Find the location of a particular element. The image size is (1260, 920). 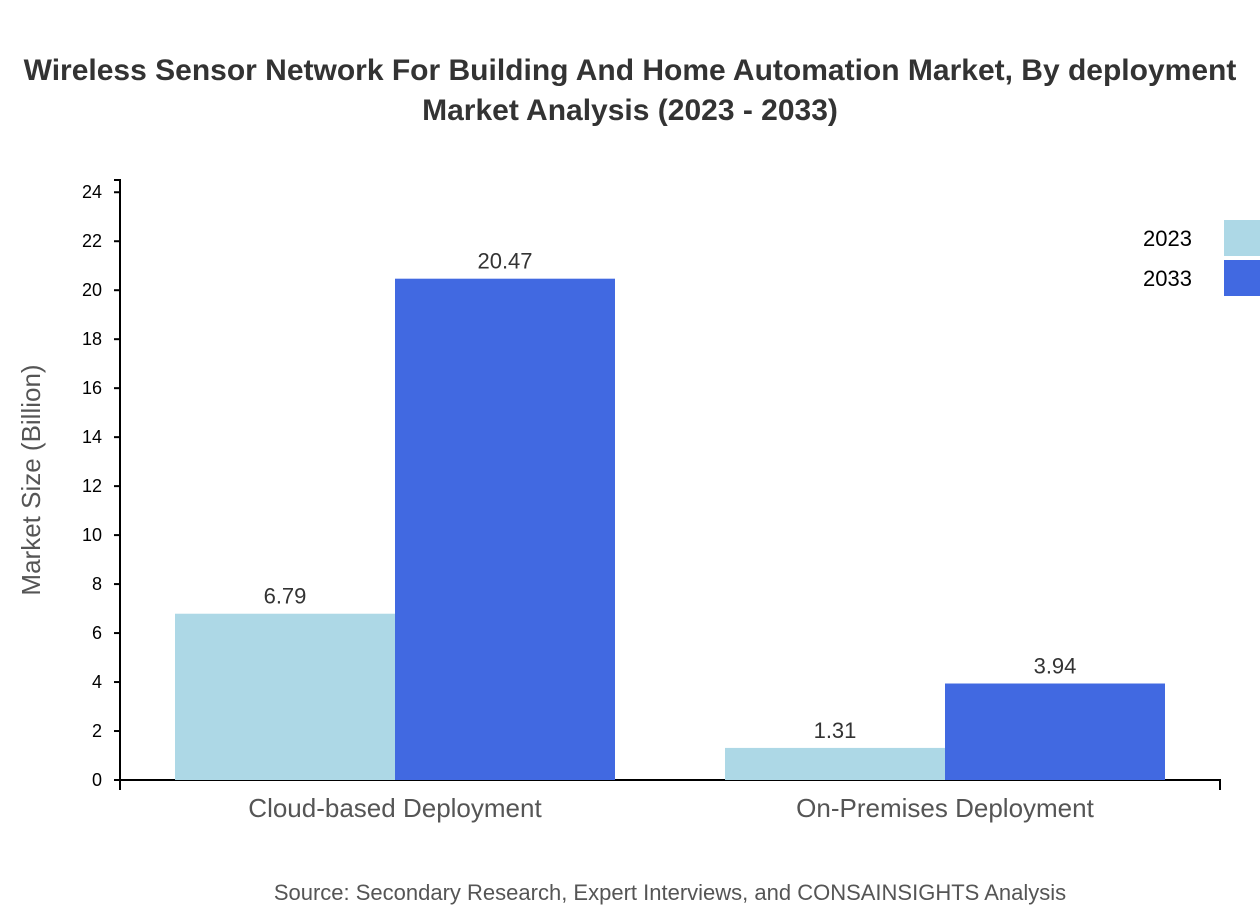

y-tick-label: 6 is located at coordinates (97, 633).